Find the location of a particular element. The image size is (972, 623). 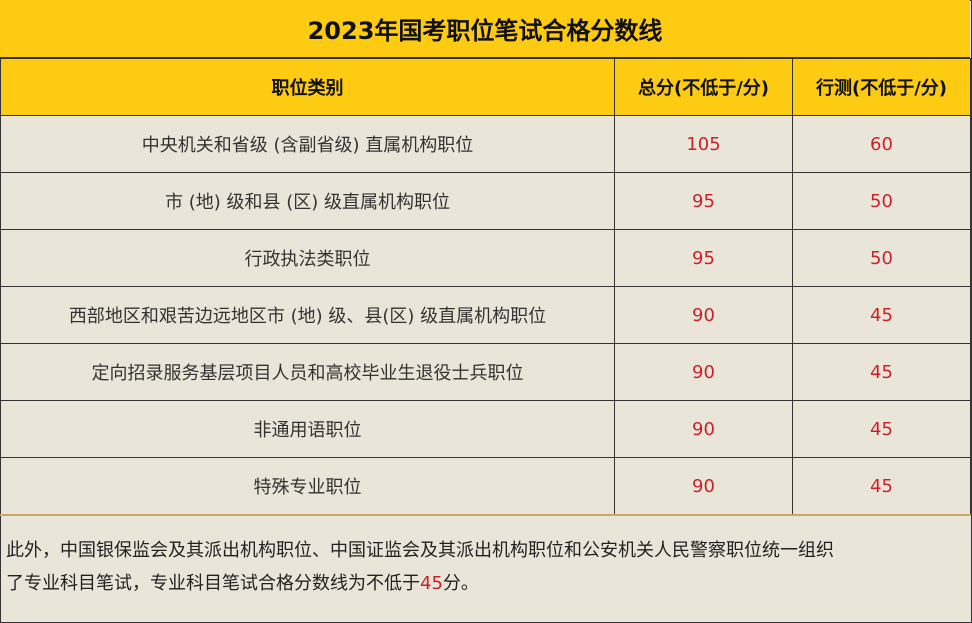

footnote-suffix: 分。 is located at coordinates (460, 583).